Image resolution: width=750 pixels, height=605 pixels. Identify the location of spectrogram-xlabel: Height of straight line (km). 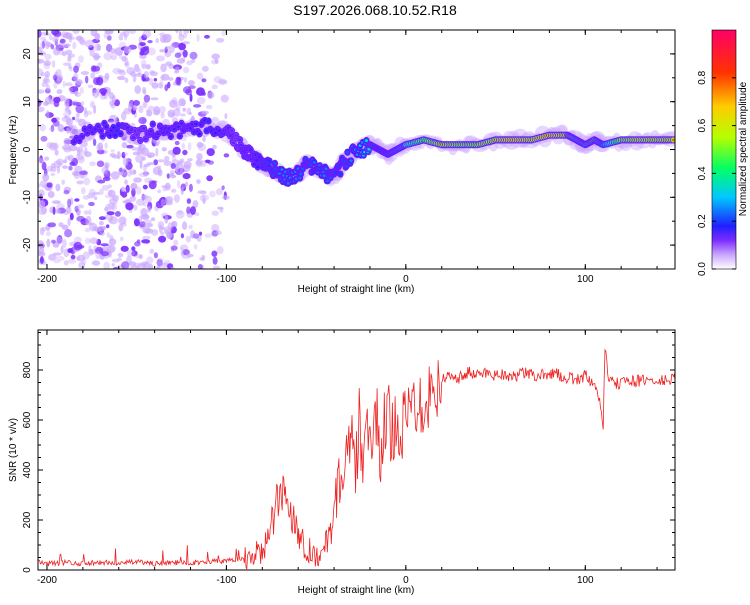
(356, 289).